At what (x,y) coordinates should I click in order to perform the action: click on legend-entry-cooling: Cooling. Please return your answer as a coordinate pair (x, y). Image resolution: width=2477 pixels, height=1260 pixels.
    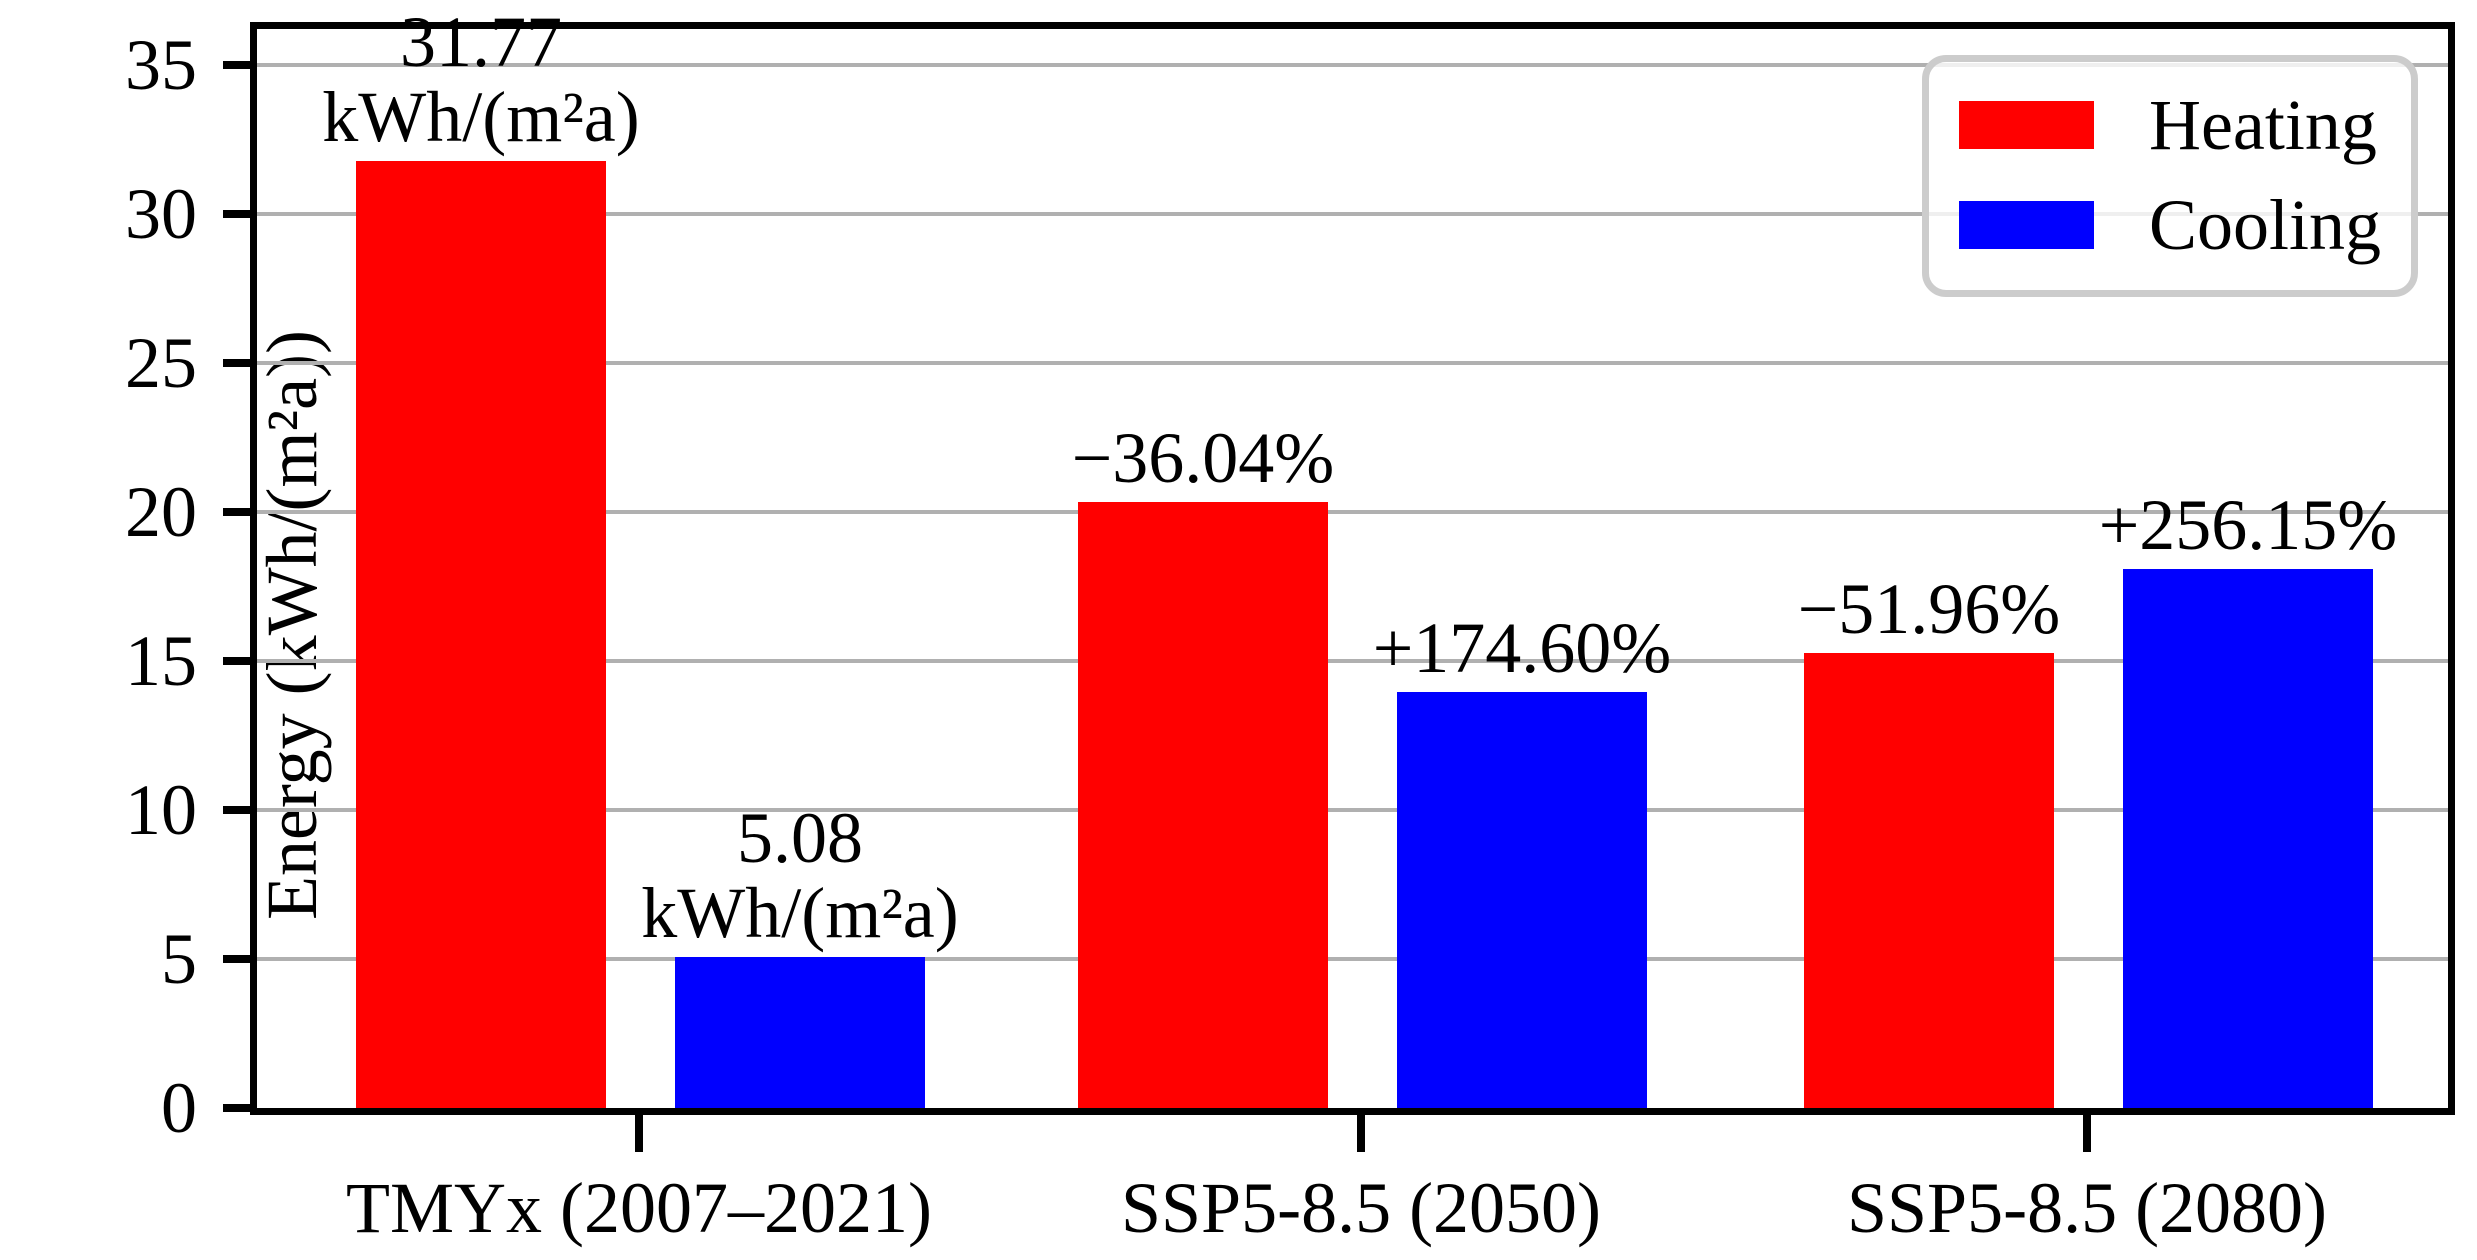
    Looking at the image, I should click on (2169, 225).